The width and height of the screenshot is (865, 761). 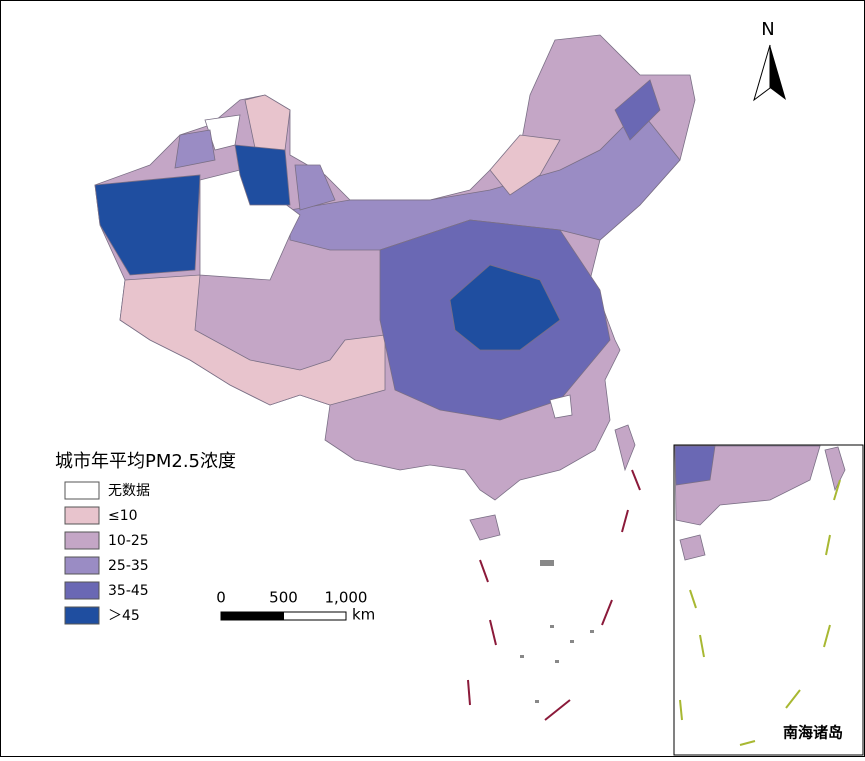 What do you see at coordinates (557, 631) in the screenshot?
I see `islands` at bounding box center [557, 631].